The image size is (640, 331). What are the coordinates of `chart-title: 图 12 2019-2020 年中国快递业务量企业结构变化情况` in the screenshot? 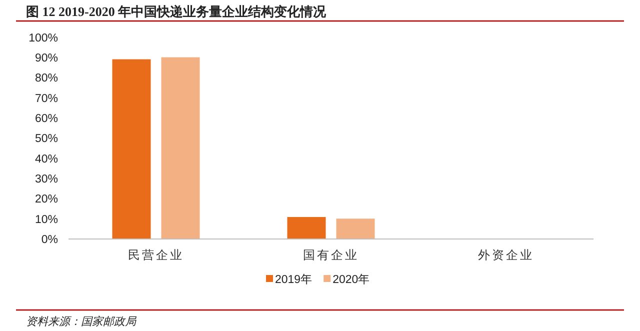 It's located at (177, 11).